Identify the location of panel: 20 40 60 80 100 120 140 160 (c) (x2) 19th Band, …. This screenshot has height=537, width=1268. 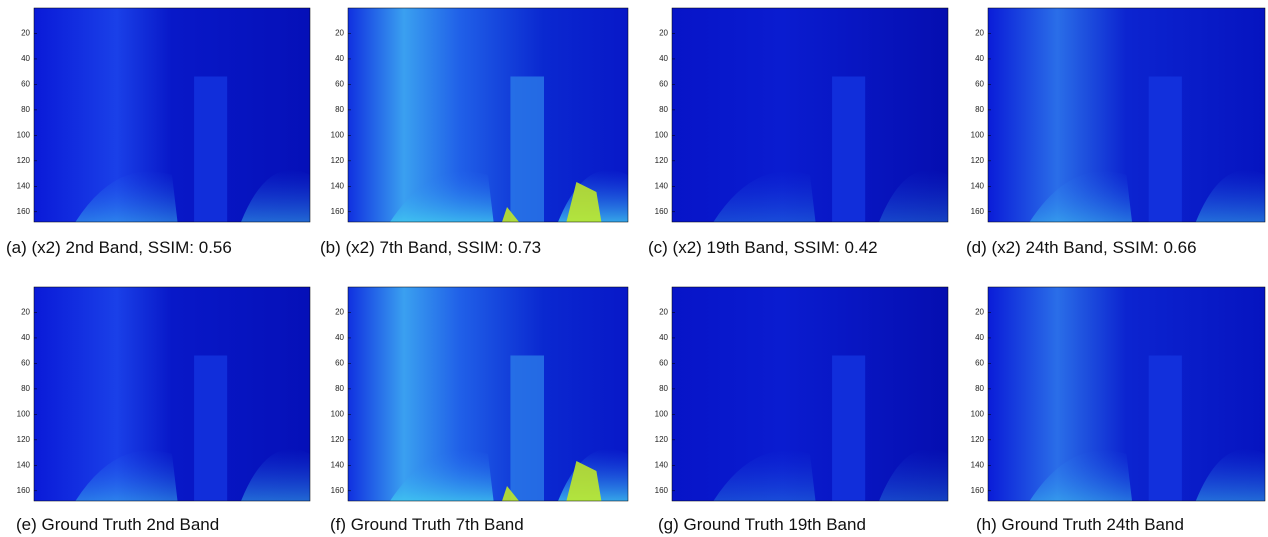
(798, 132).